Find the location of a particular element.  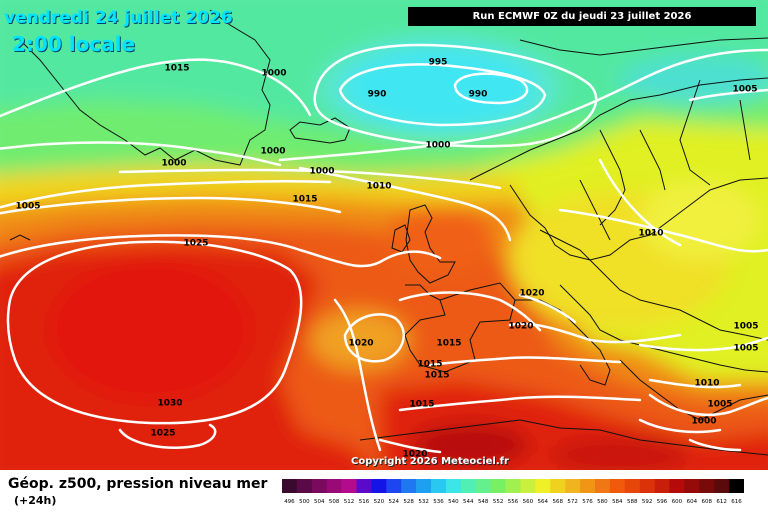

model-run-label: Run ECMWF 0Z du jeudi 23 juillet 2026 is located at coordinates (582, 16).